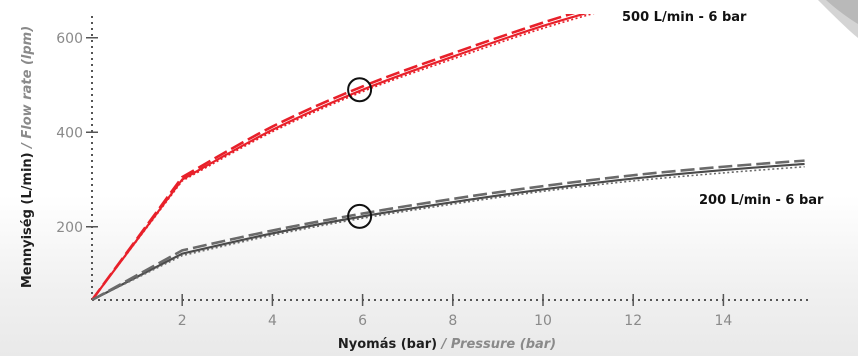 This screenshot has width=858, height=356. What do you see at coordinates (272, 321) in the screenshot?
I see `x-tick-label: 4` at bounding box center [272, 321].